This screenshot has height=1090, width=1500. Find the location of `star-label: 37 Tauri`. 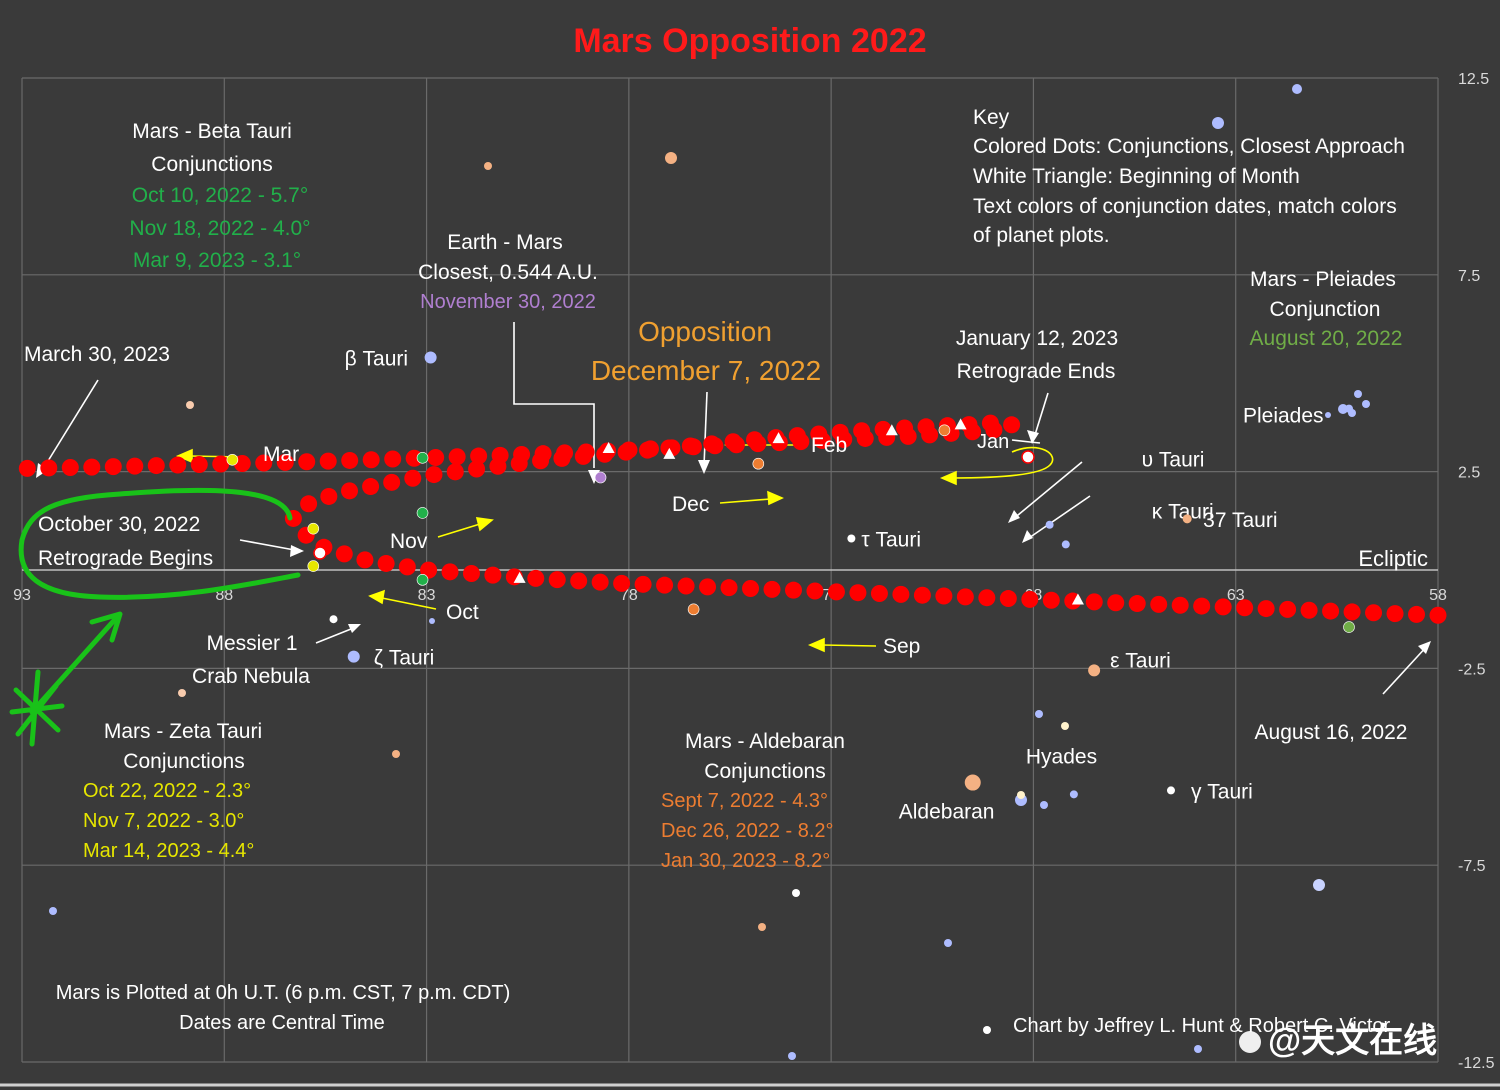

star-label: 37 Tauri is located at coordinates (1240, 520).